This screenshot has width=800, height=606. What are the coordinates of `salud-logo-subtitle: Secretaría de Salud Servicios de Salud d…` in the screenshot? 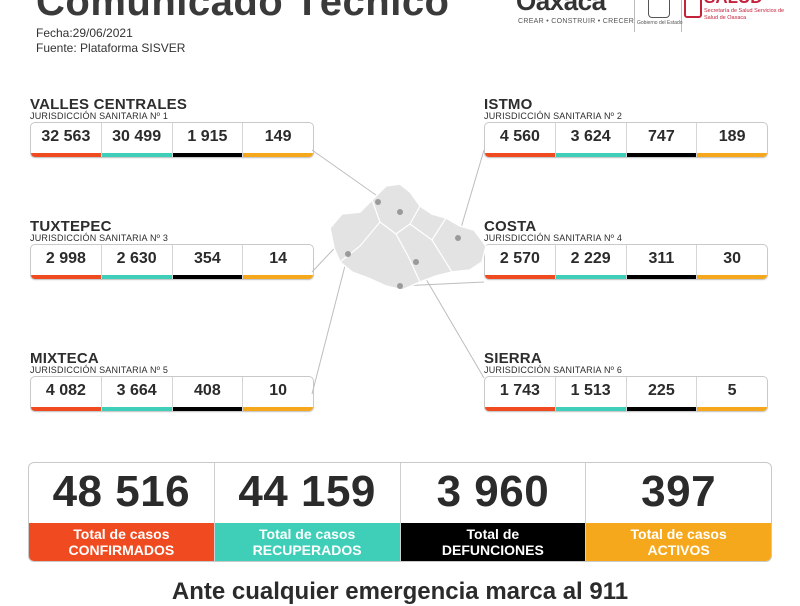 It's located at (744, 14).